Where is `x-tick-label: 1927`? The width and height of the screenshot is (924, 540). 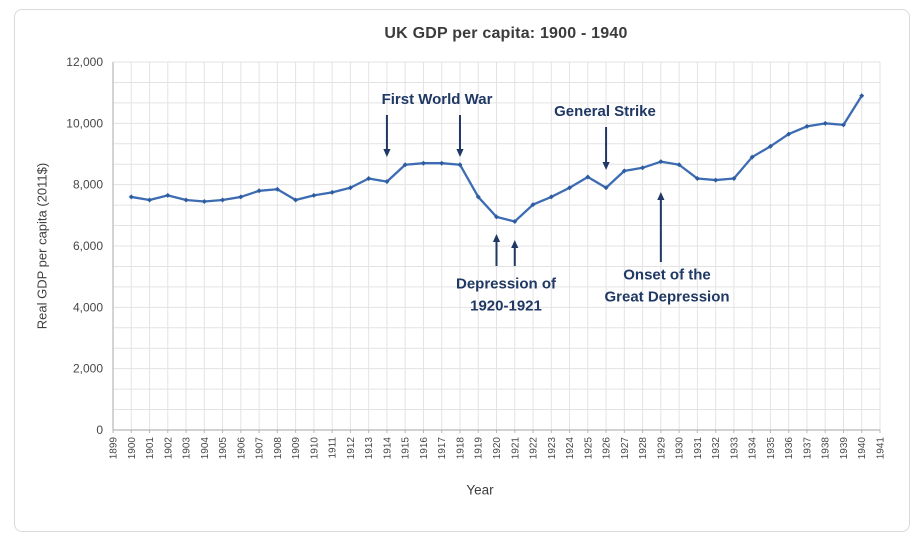 x-tick-label: 1927 is located at coordinates (625, 448).